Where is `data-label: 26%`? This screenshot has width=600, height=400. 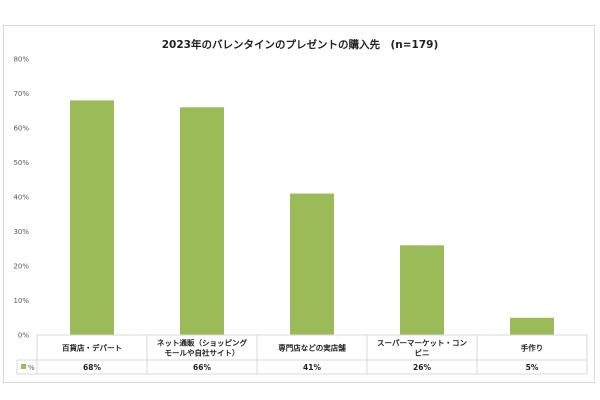
data-label: 26% is located at coordinates (422, 367).